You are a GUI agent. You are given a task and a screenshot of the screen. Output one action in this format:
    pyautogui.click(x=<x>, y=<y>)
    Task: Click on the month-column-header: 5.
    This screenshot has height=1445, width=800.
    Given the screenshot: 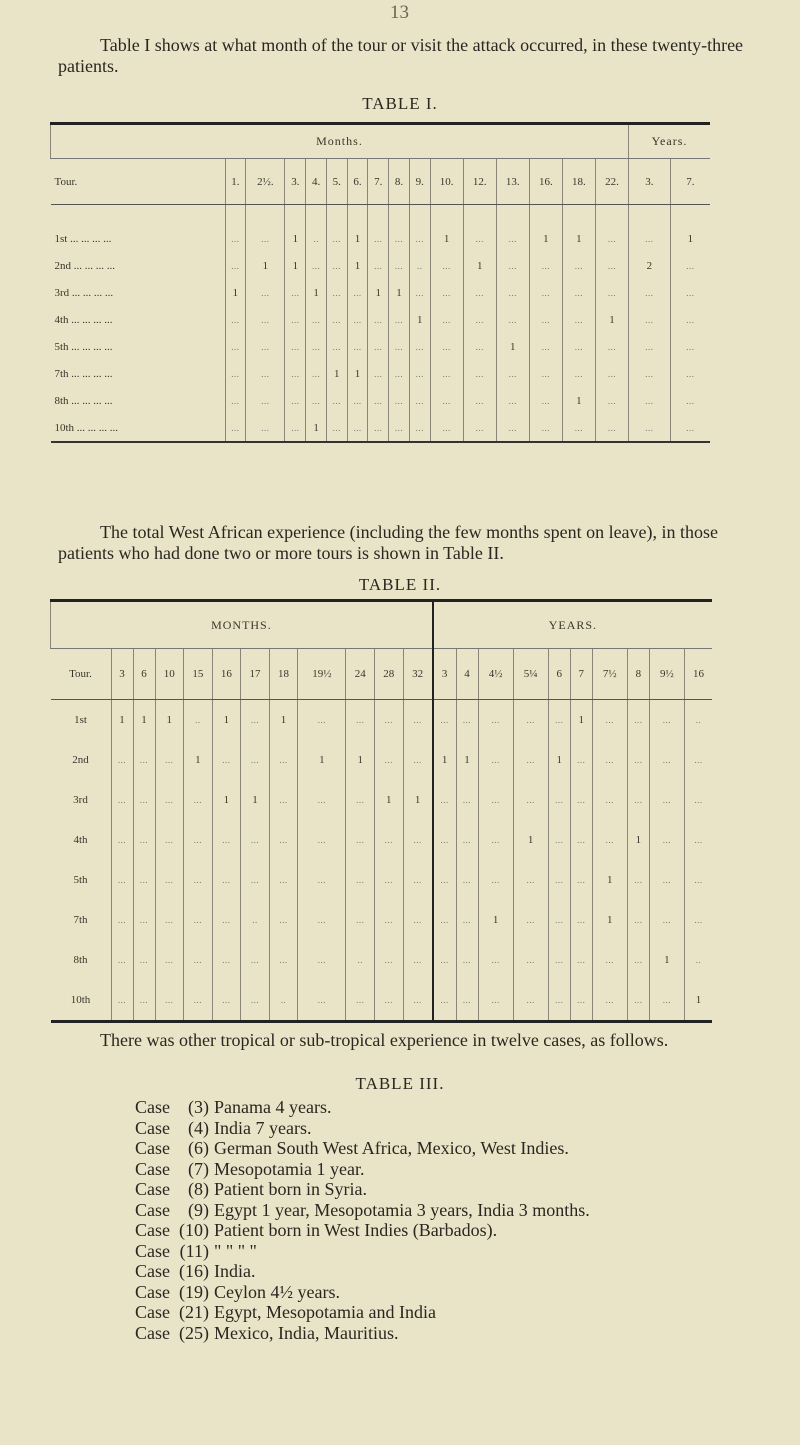 What is the action you would take?
    pyautogui.click(x=336, y=181)
    